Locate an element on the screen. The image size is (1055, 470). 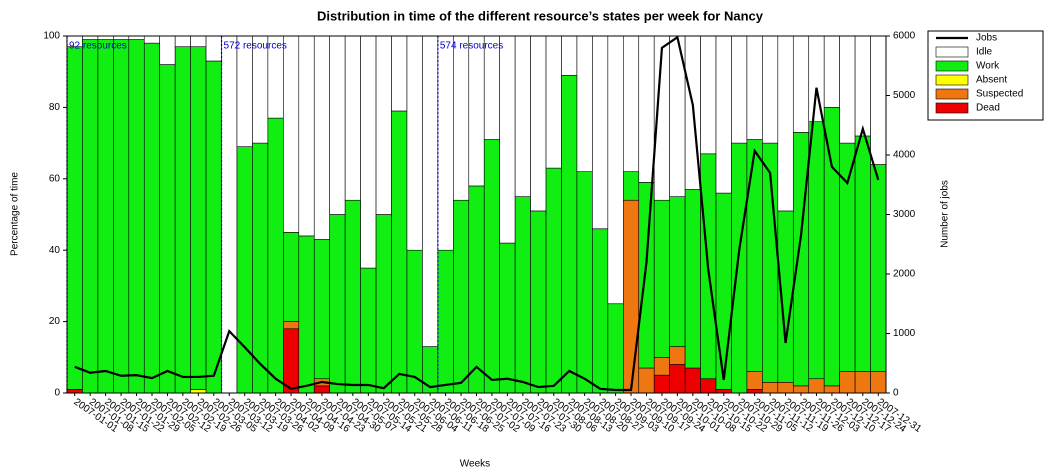
annotation: 92 resources is located at coordinates (98, 46).